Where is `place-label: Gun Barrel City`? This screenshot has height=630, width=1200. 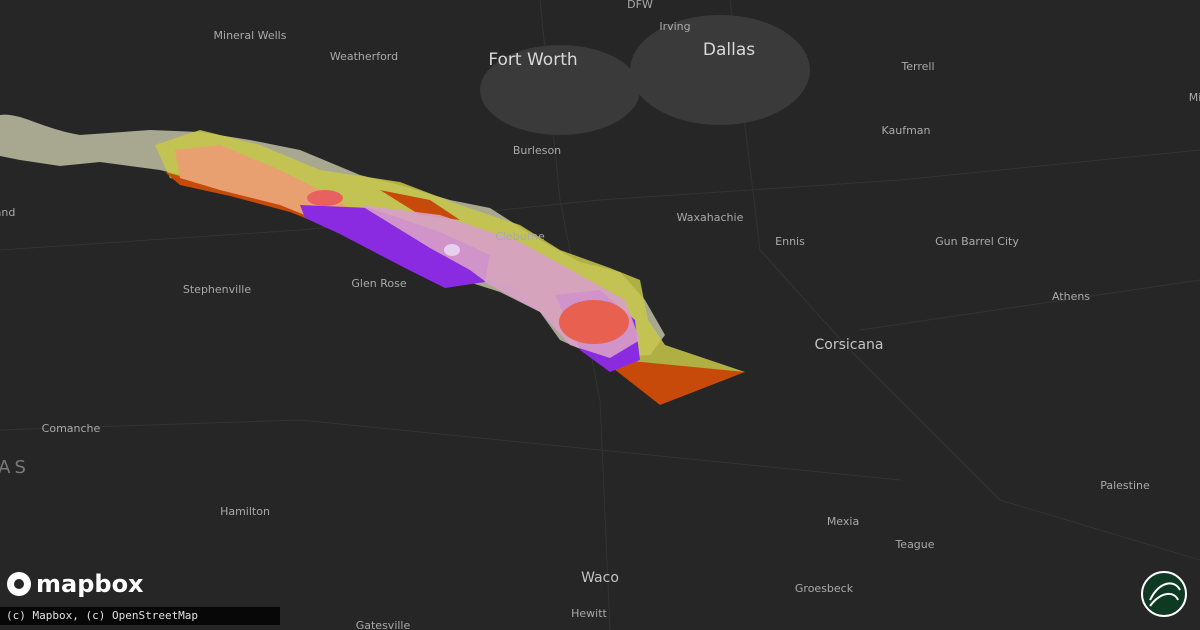 place-label: Gun Barrel City is located at coordinates (977, 241).